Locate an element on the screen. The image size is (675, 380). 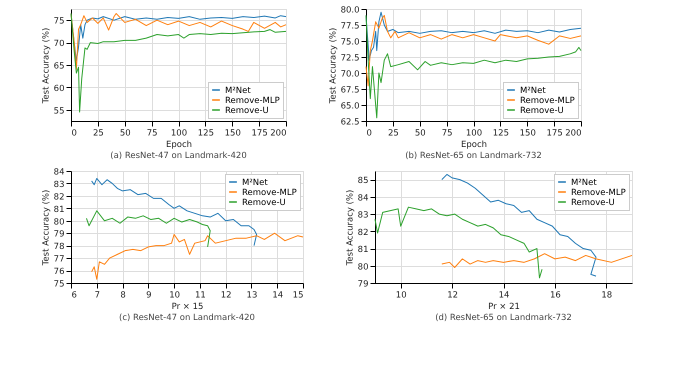
text: (d) ResNet-65 on Landmark-732 is located at coordinates (503, 318).